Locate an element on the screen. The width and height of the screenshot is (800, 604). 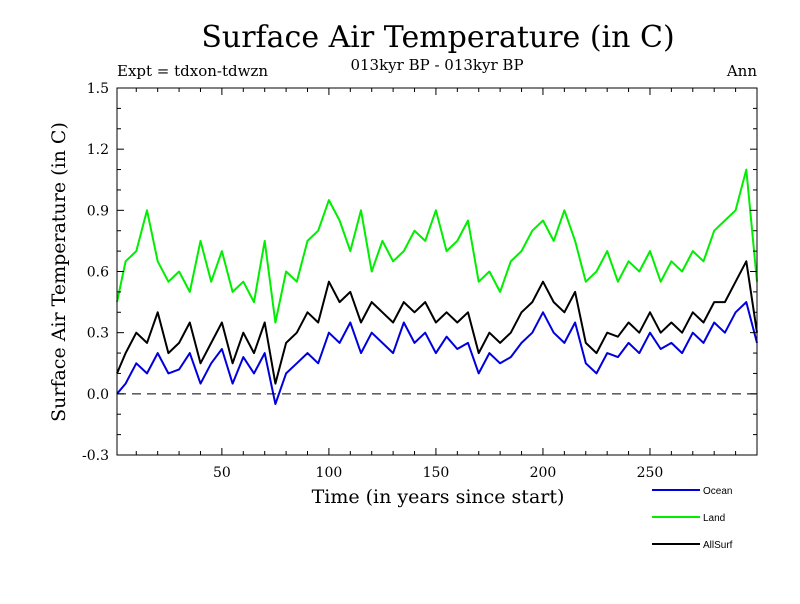
series-line-ocean is located at coordinates (437, 353).